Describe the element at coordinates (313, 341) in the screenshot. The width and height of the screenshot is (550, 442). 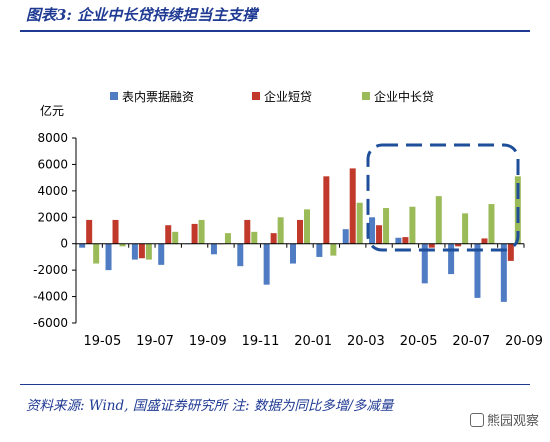
I see `x-tick-label: 20-01` at that location.